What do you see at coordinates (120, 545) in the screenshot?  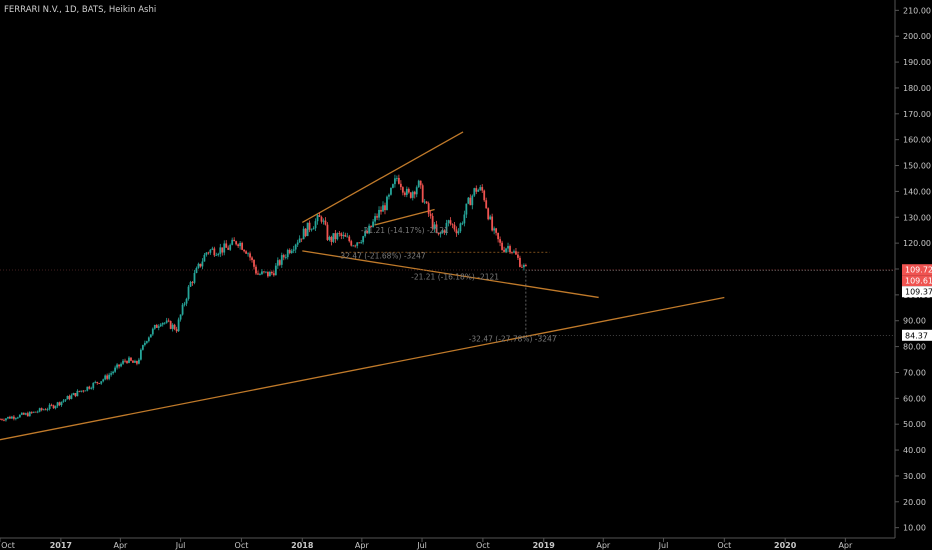 I see `x-tick-label-2: Apr` at bounding box center [120, 545].